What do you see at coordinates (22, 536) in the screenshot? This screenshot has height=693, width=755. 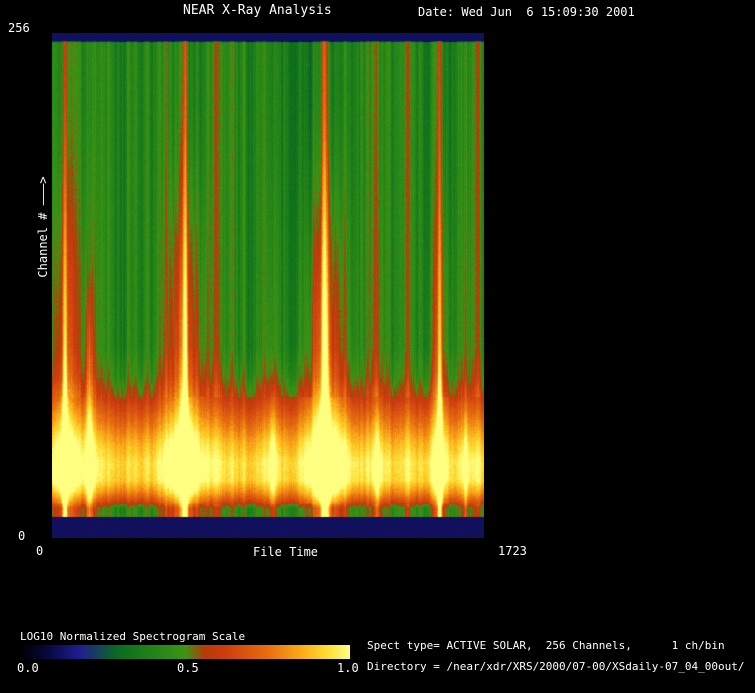 I see `y-axis-min-label: 0` at bounding box center [22, 536].